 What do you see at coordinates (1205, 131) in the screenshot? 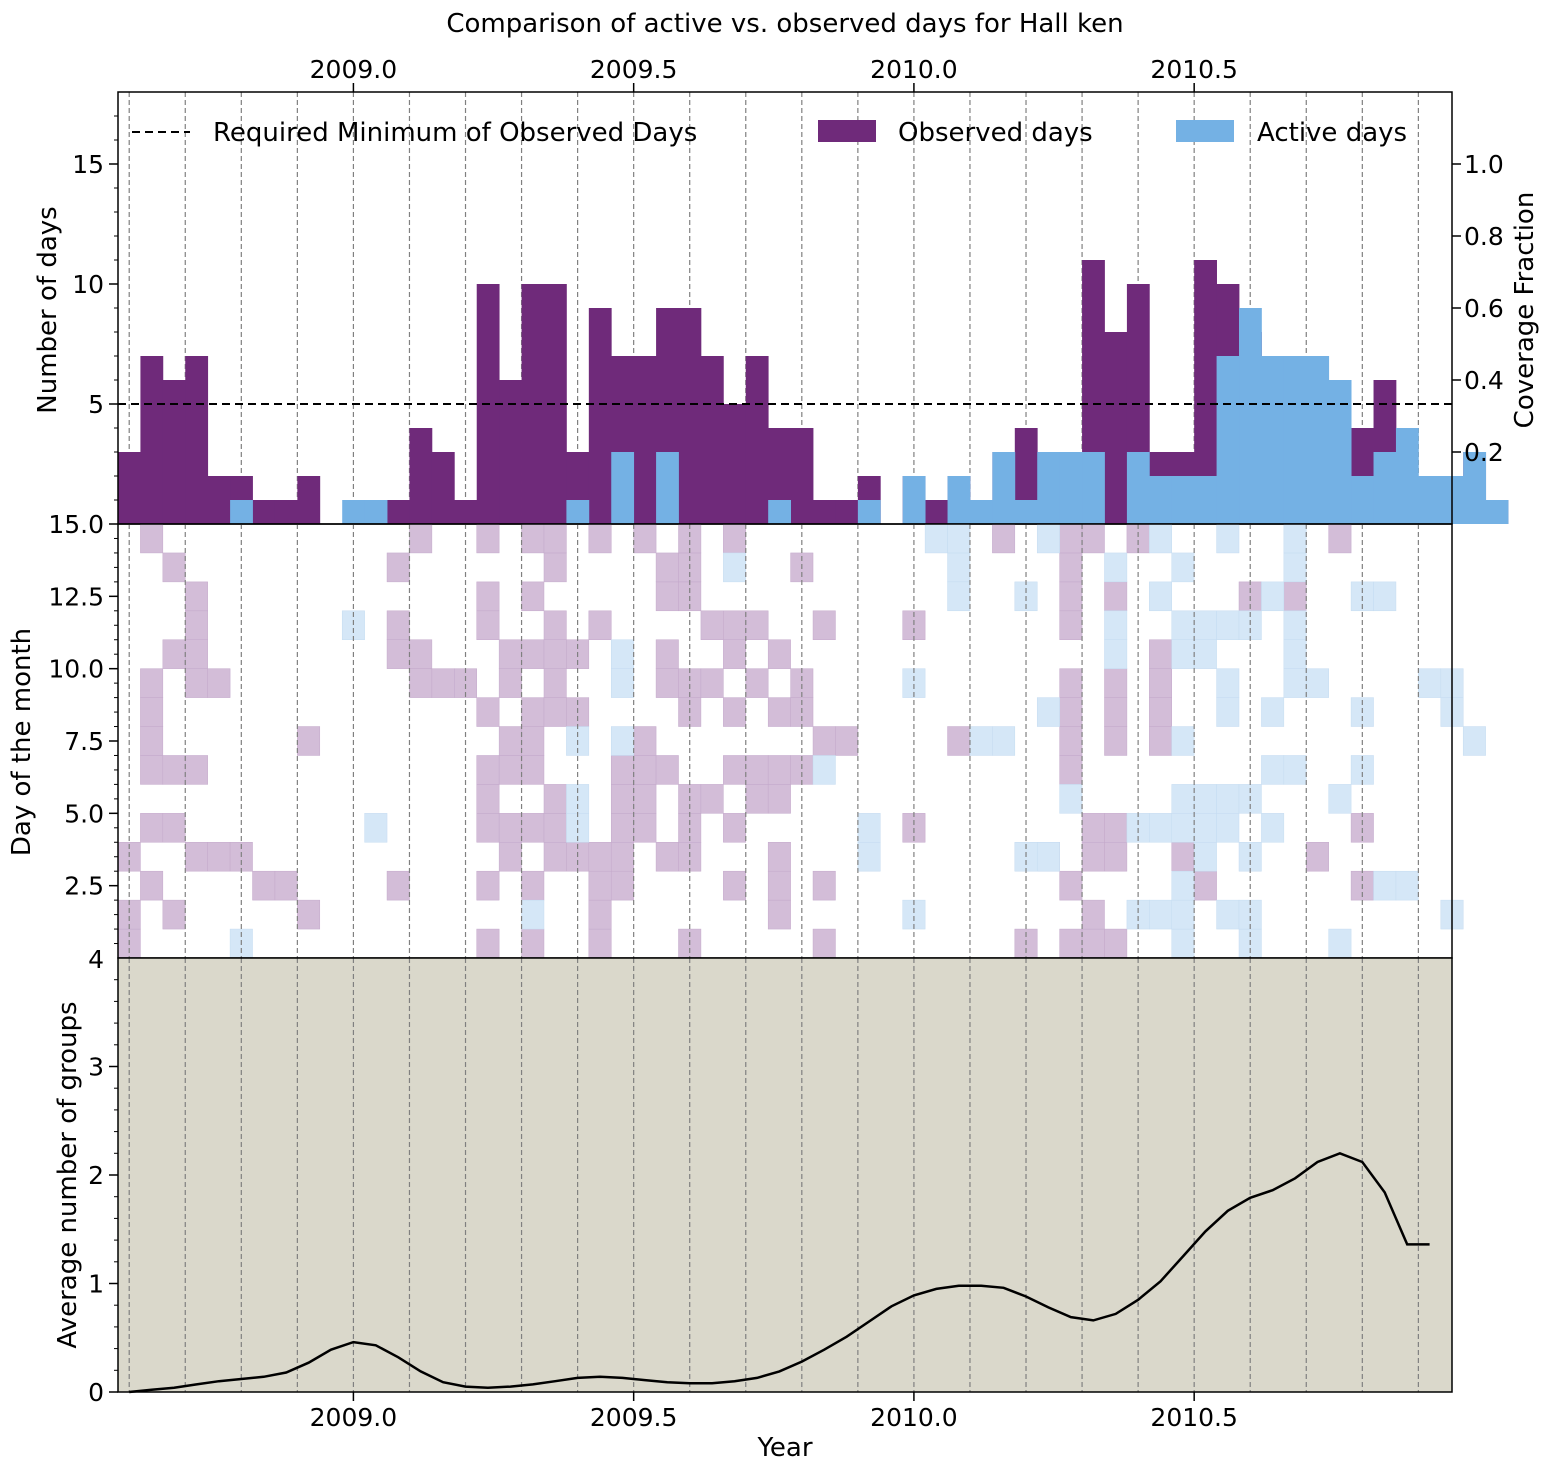
I see `legend-active-swatch` at bounding box center [1205, 131].